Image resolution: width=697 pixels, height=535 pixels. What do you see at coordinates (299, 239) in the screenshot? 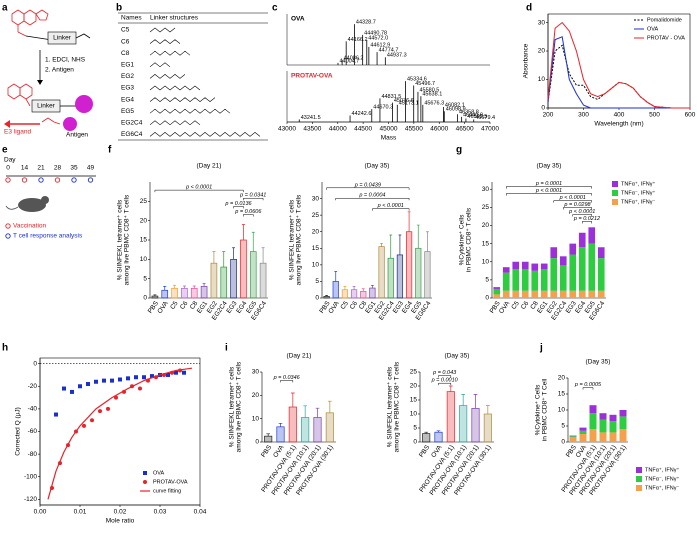
I see `y-axis-label: among live PBMC CD8⁺ T cells` at bounding box center [299, 239].